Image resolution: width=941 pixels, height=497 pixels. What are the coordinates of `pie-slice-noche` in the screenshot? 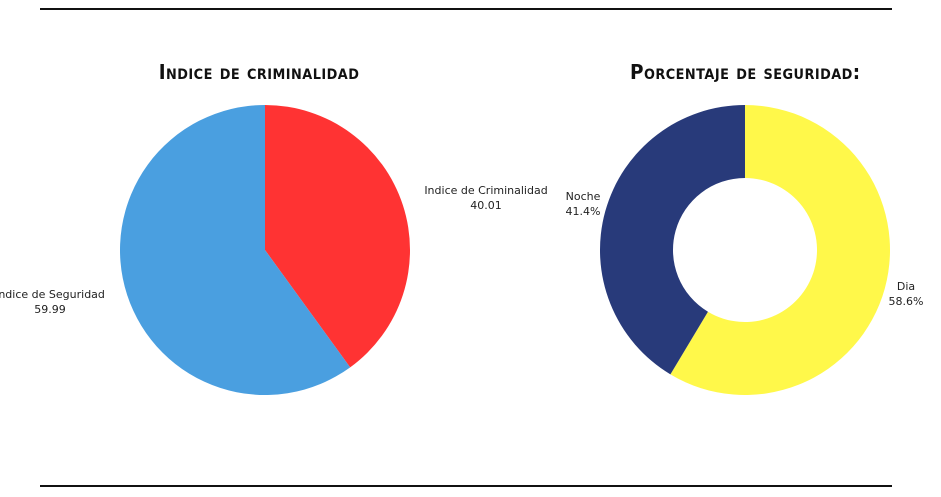 It's located at (672, 240).